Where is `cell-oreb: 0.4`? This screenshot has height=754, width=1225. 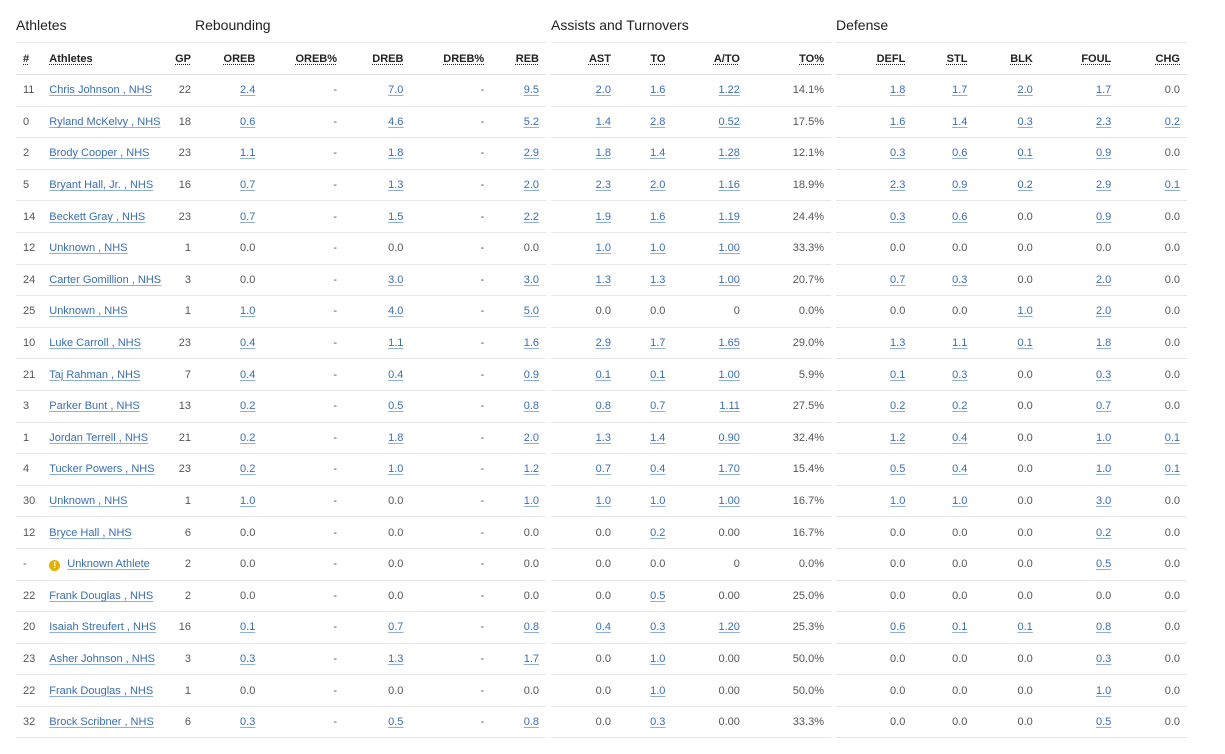
cell-oreb: 0.4 is located at coordinates (229, 374).